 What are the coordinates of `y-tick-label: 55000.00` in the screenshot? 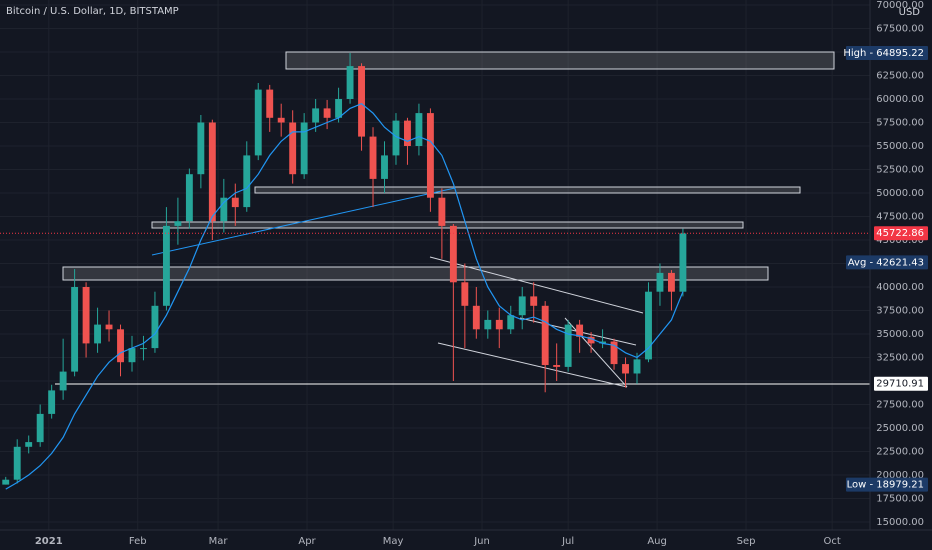 It's located at (900, 146).